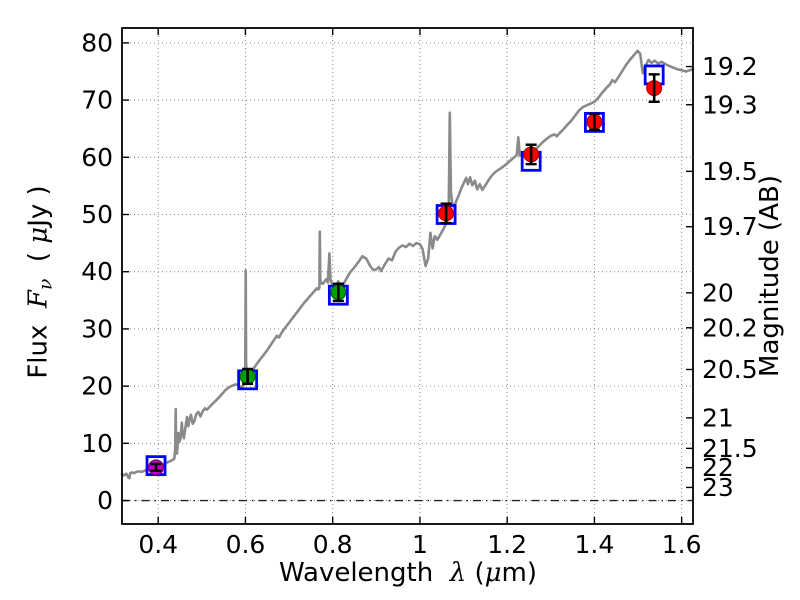 The height and width of the screenshot is (600, 800). What do you see at coordinates (519, 573) in the screenshot?
I see `xlabel-units-close: m)` at bounding box center [519, 573].